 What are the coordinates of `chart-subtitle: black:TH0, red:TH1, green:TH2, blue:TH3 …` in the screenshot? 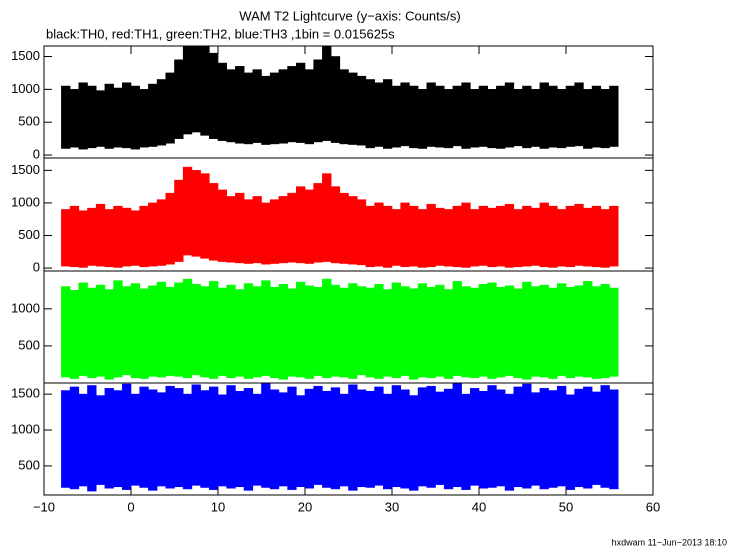 It's located at (220, 33).